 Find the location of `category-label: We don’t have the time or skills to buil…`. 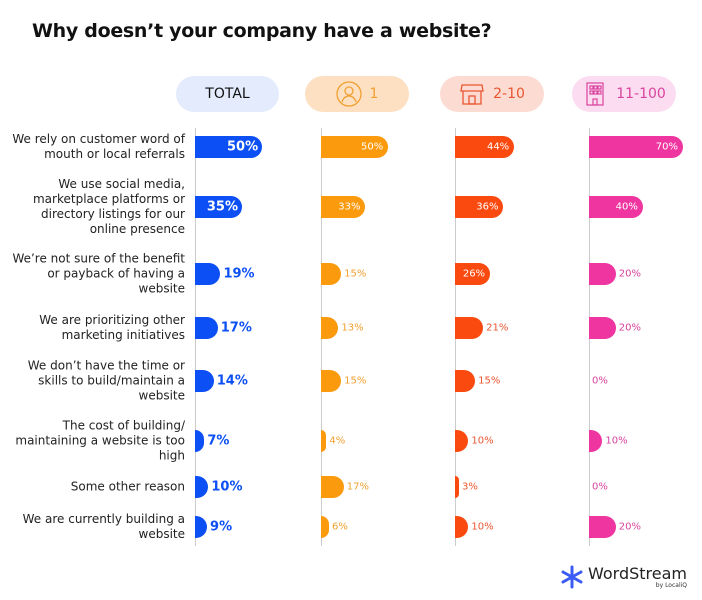

category-label: We don’t have the time or skills to buil… is located at coordinates (106, 380).